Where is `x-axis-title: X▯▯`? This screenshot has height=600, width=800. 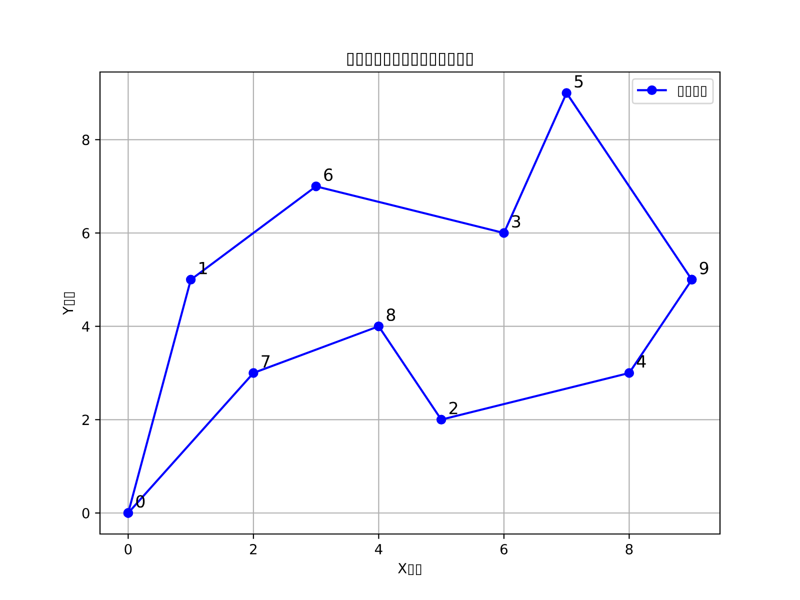
x-axis-title: X▯▯ is located at coordinates (410, 569).